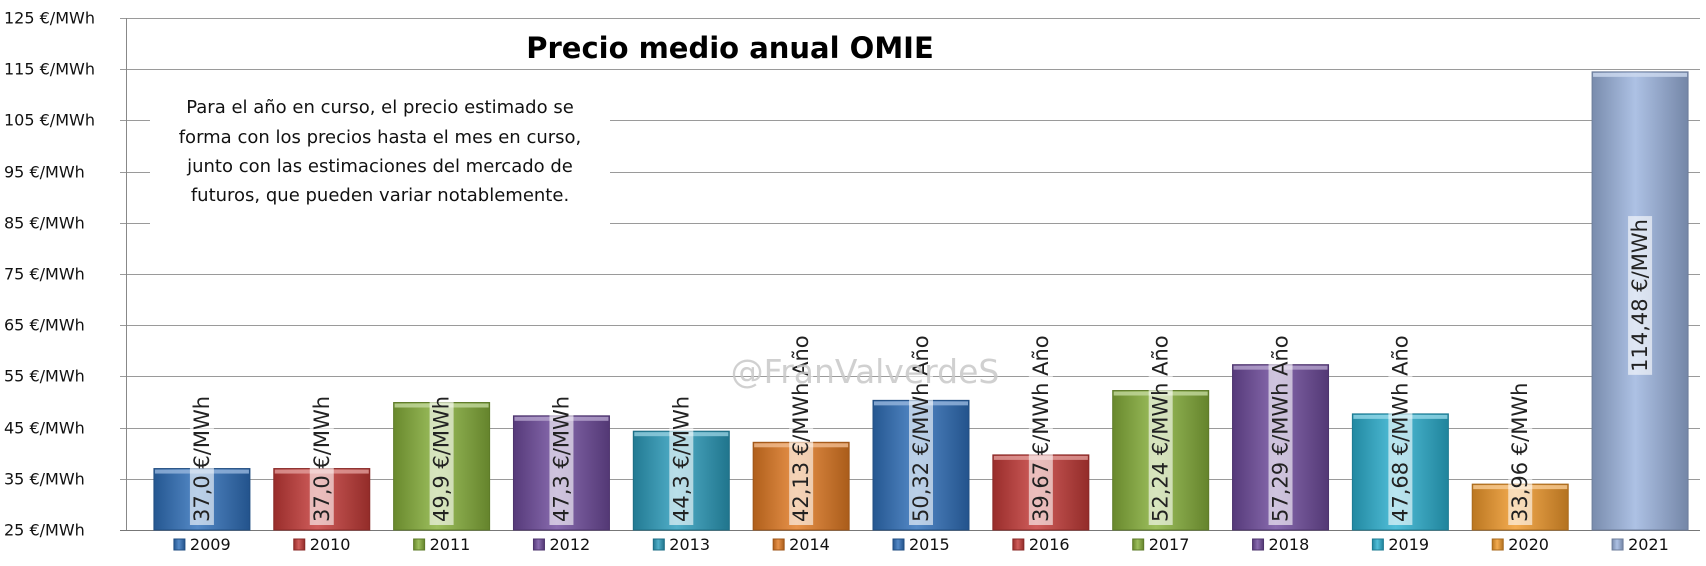  Describe the element at coordinates (380, 195) in the screenshot. I see `annotation-line-4: futuros, que pueden variar notablemente.` at that location.